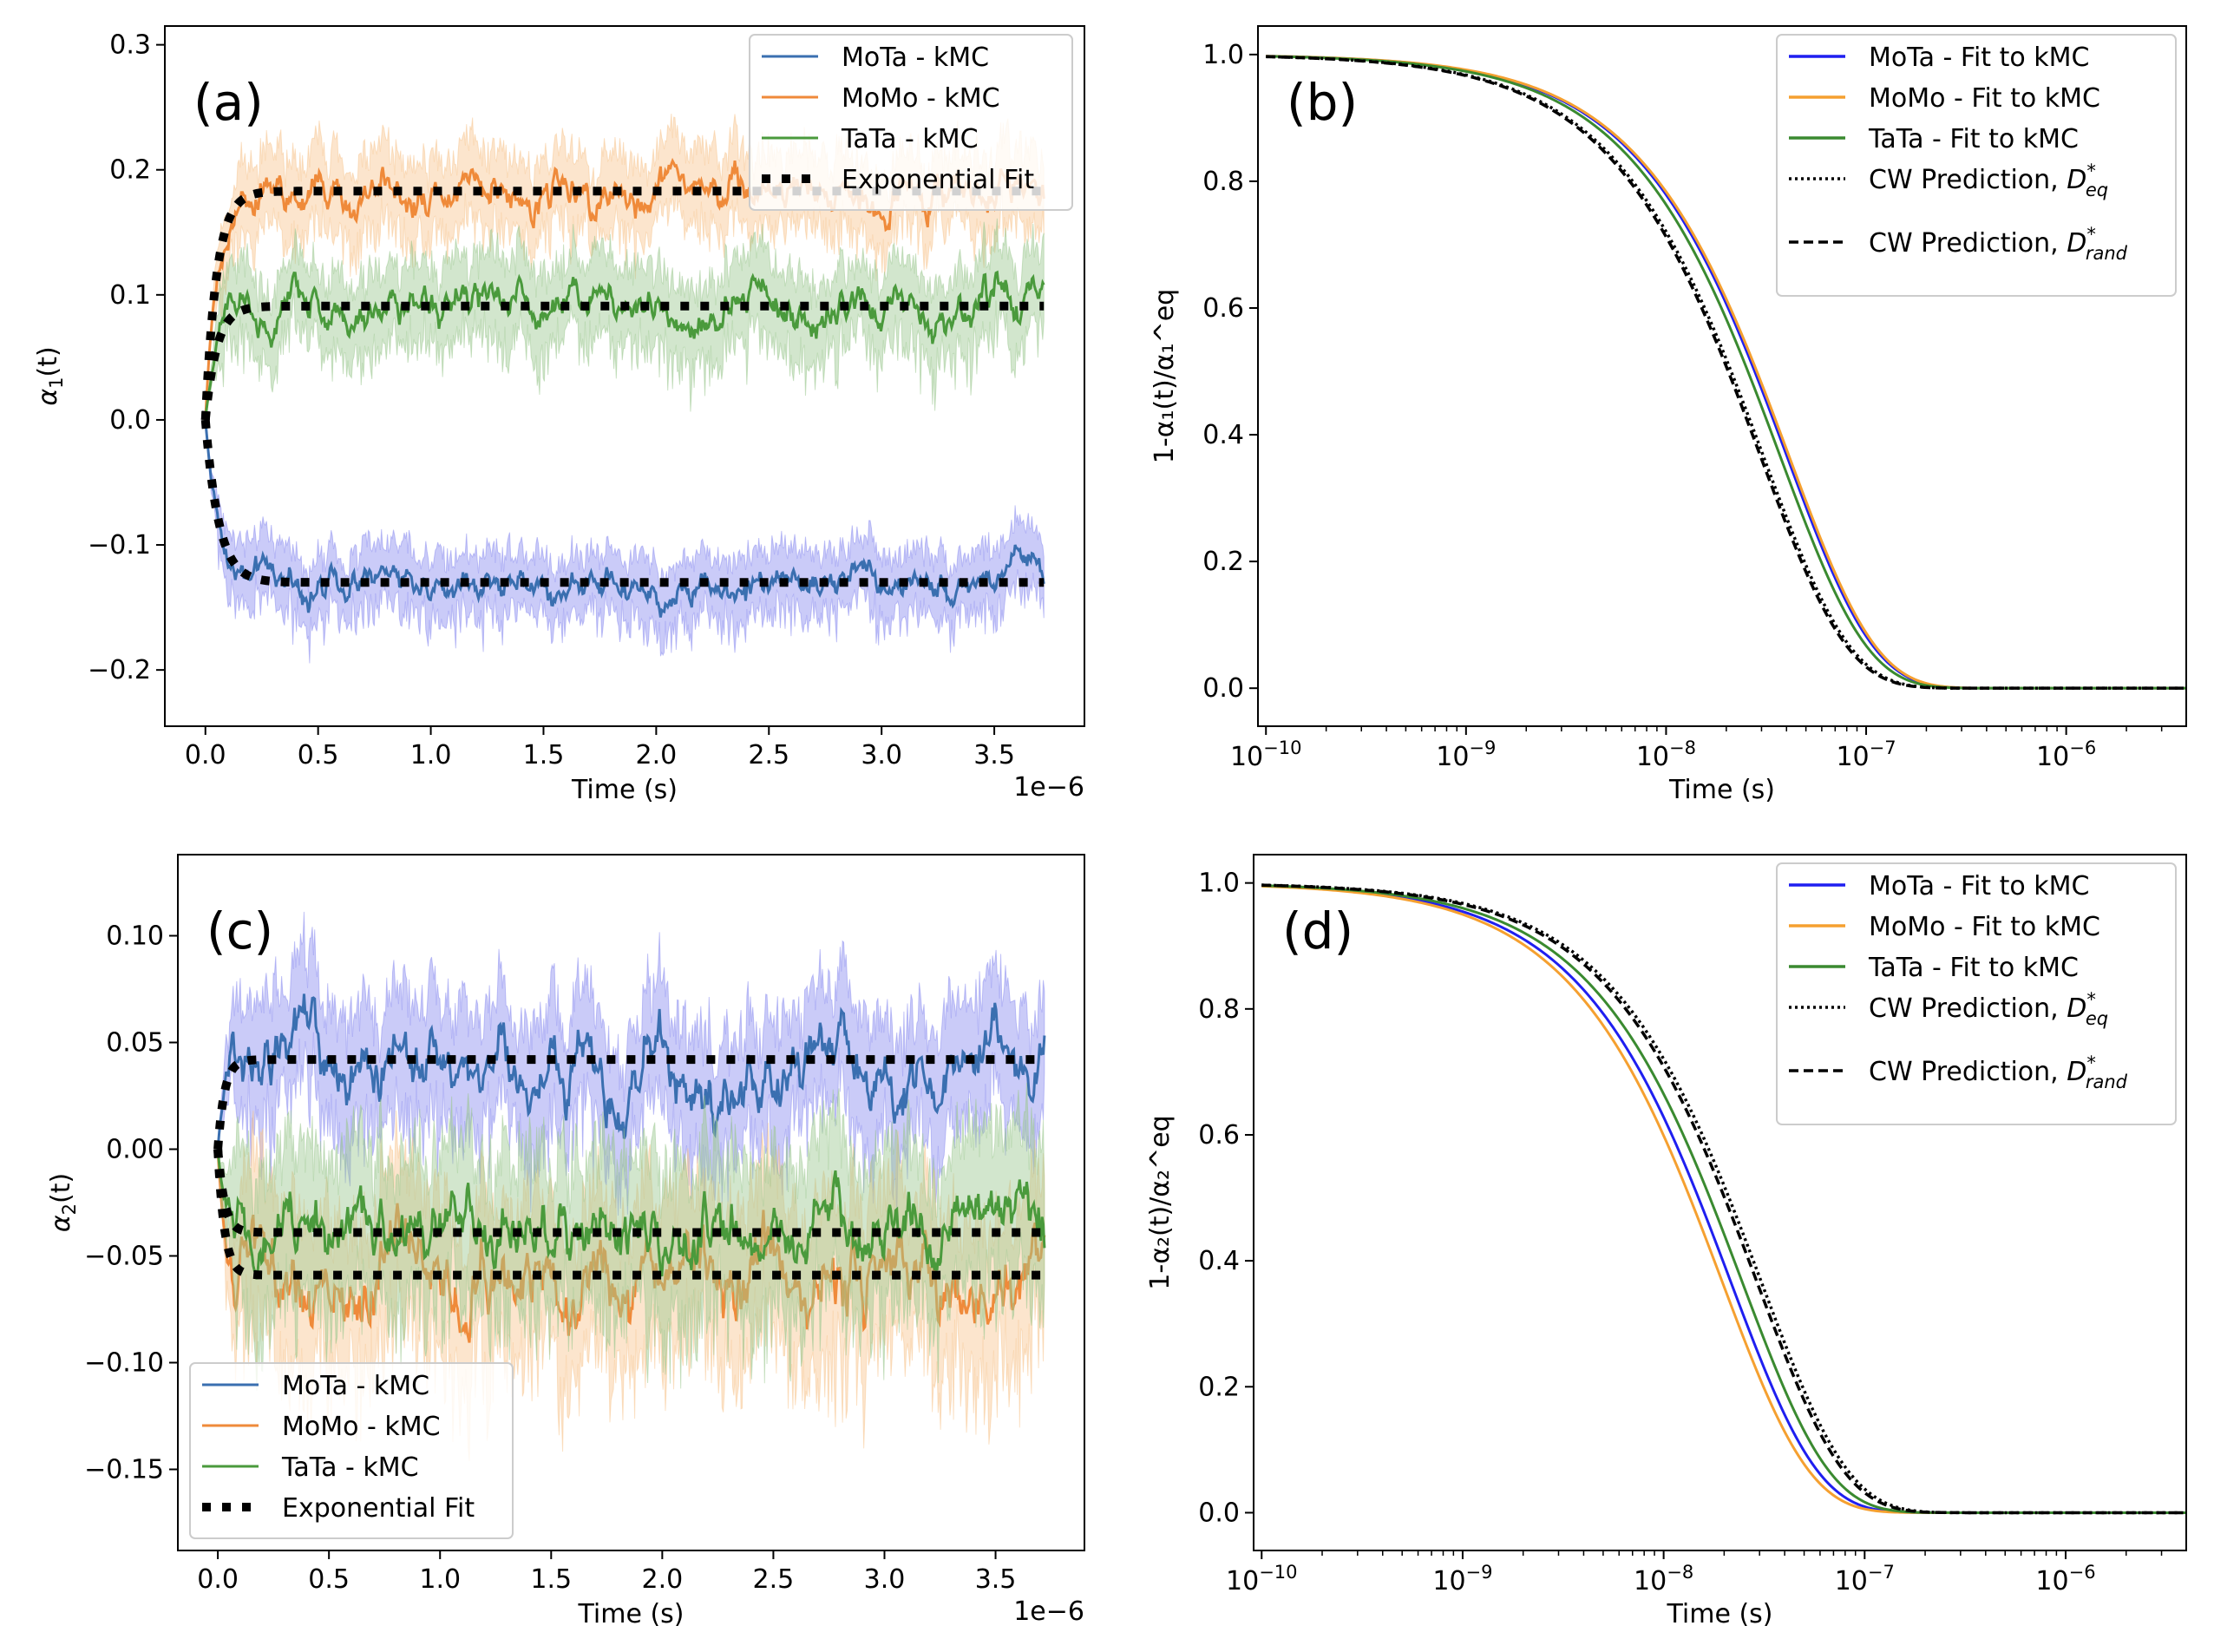 The image size is (2214, 1652). What do you see at coordinates (1322, 103) in the screenshot?
I see `panel-label: (b)` at bounding box center [1322, 103].